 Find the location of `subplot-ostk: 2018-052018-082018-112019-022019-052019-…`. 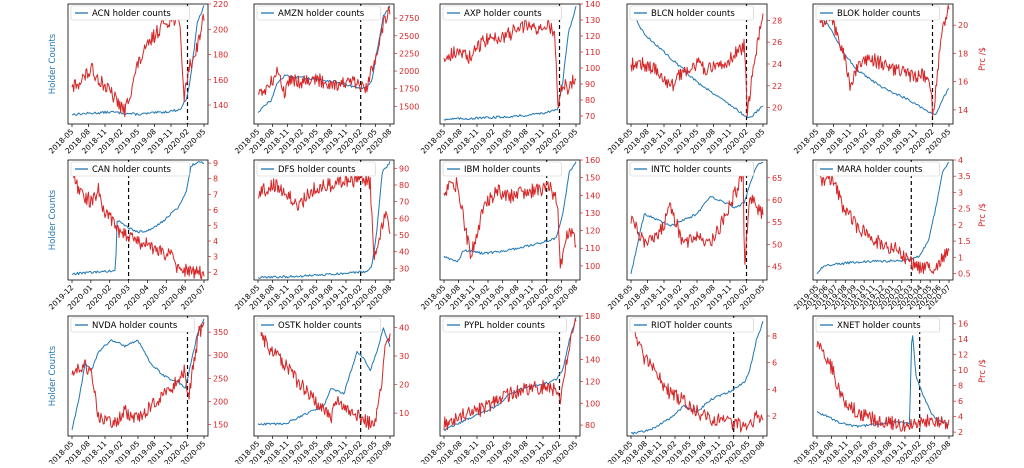

subplot-ostk: 2018-052018-082018-112019-022019-052019-… is located at coordinates (321, 391).